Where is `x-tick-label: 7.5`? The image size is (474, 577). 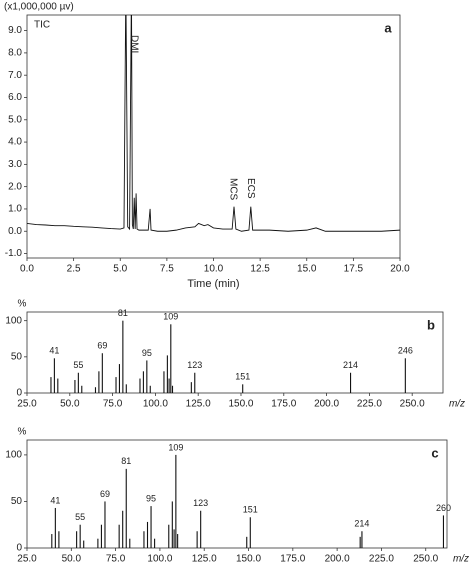 x-tick-label: 7.5 is located at coordinates (167, 269).